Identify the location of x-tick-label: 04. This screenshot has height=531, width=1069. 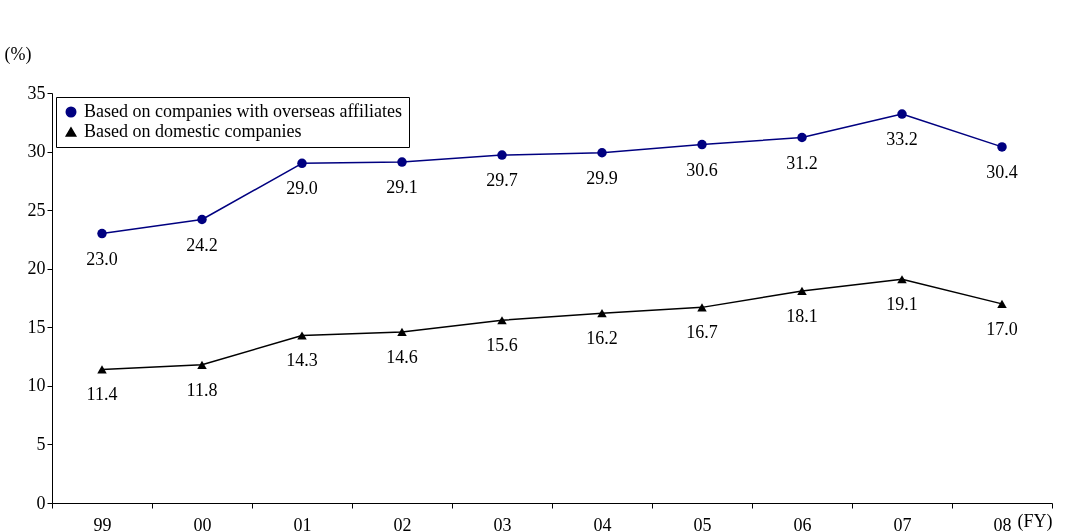
(602, 522).